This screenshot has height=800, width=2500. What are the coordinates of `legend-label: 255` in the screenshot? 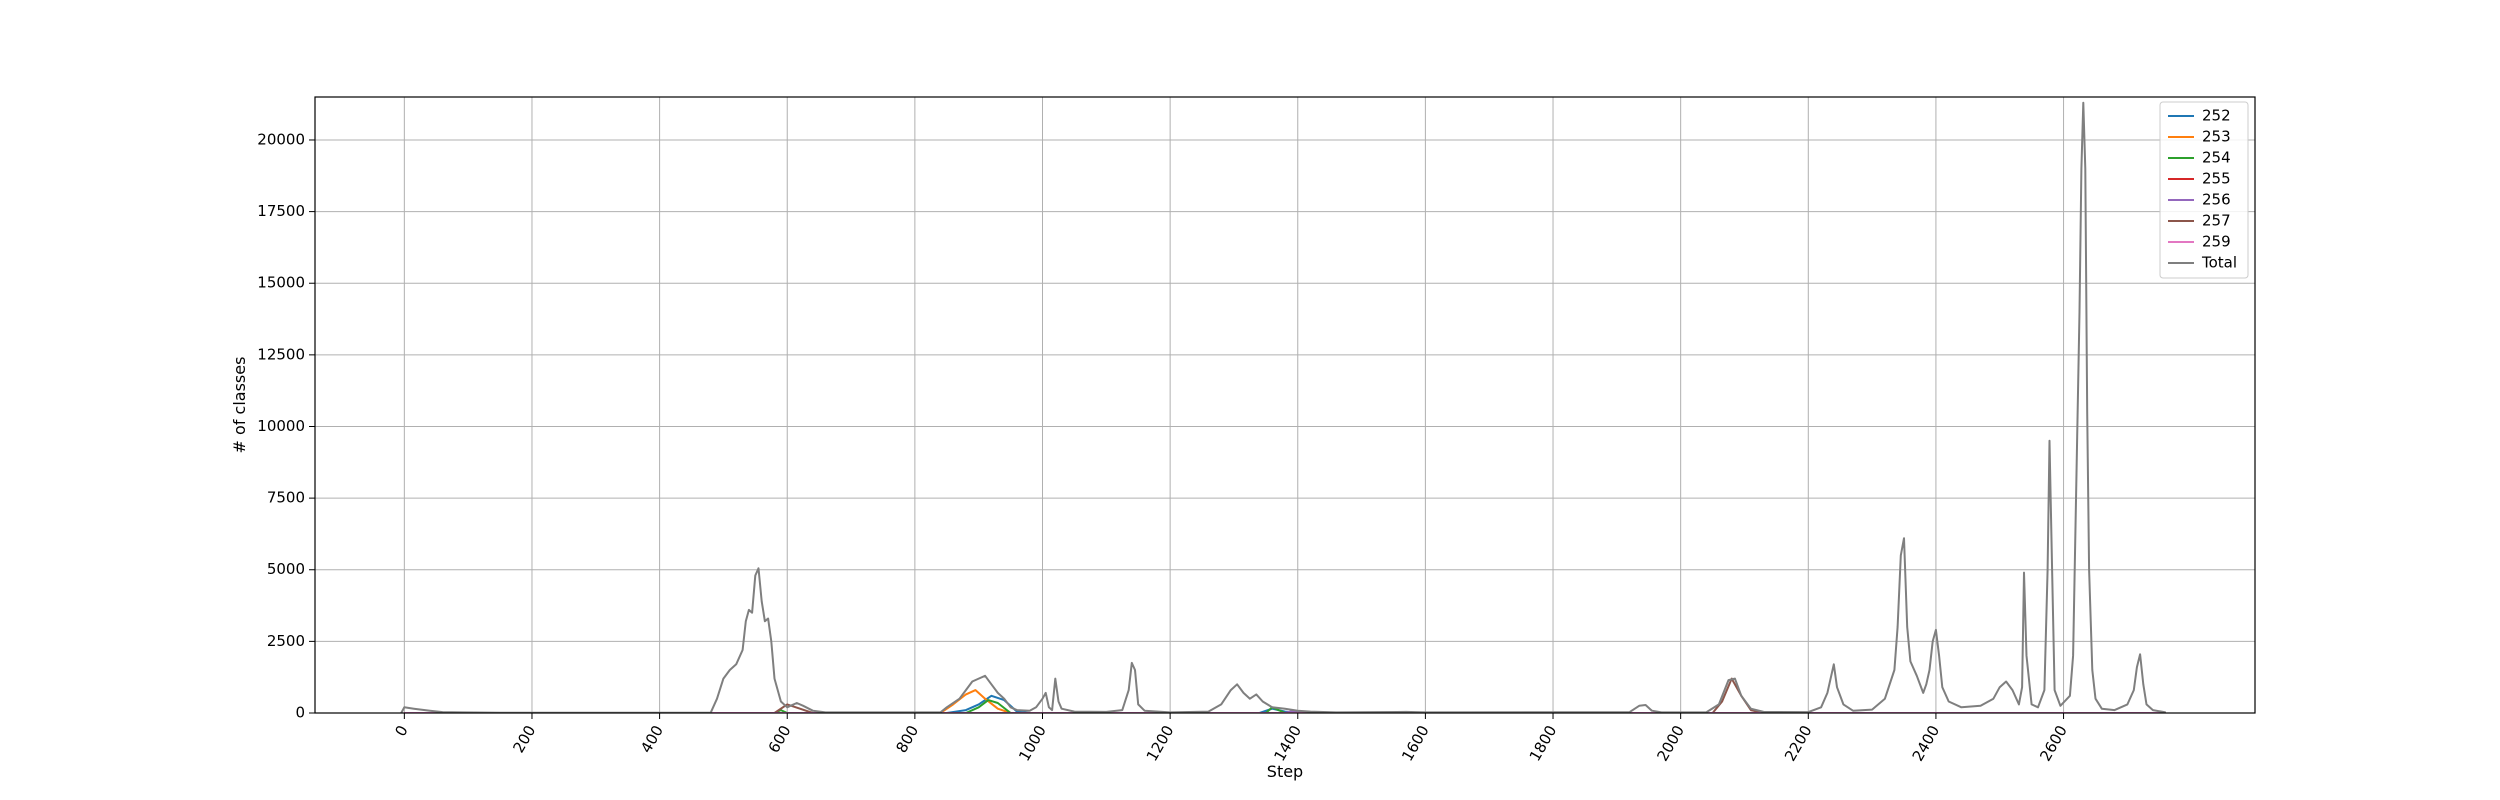 It's located at (2216, 179).